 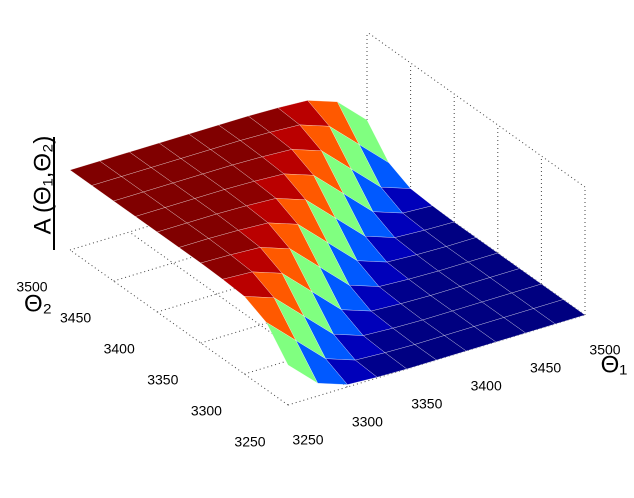 What do you see at coordinates (367, 422) in the screenshot?
I see `x-tick-label: 3300` at bounding box center [367, 422].